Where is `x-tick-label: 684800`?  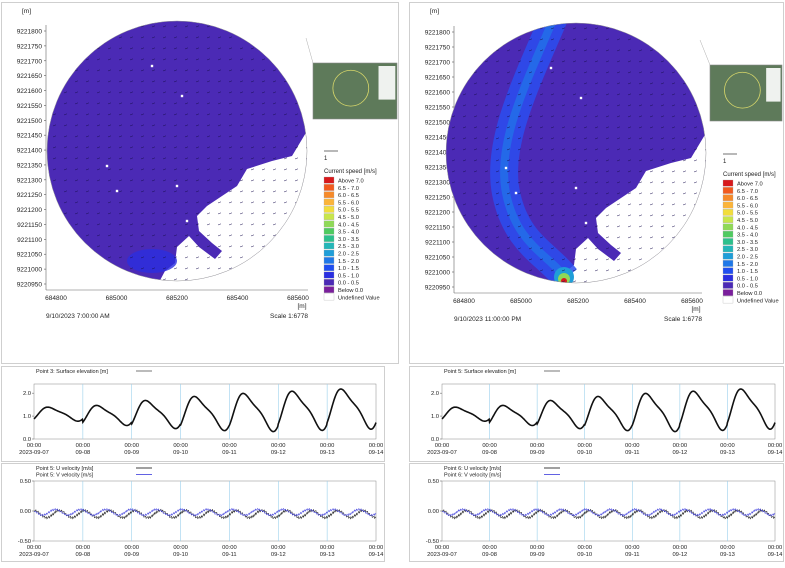 x-tick-label: 684800 is located at coordinates (56, 298).